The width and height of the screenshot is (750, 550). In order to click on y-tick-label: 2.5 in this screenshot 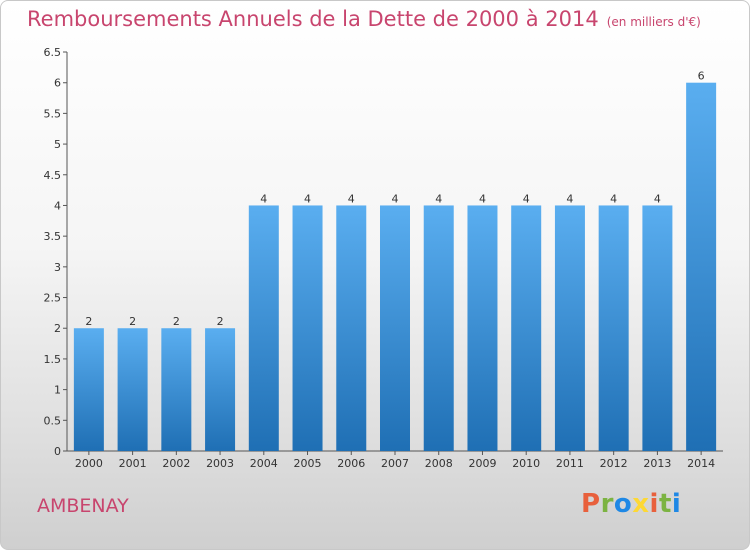, I will do `click(53, 298)`.